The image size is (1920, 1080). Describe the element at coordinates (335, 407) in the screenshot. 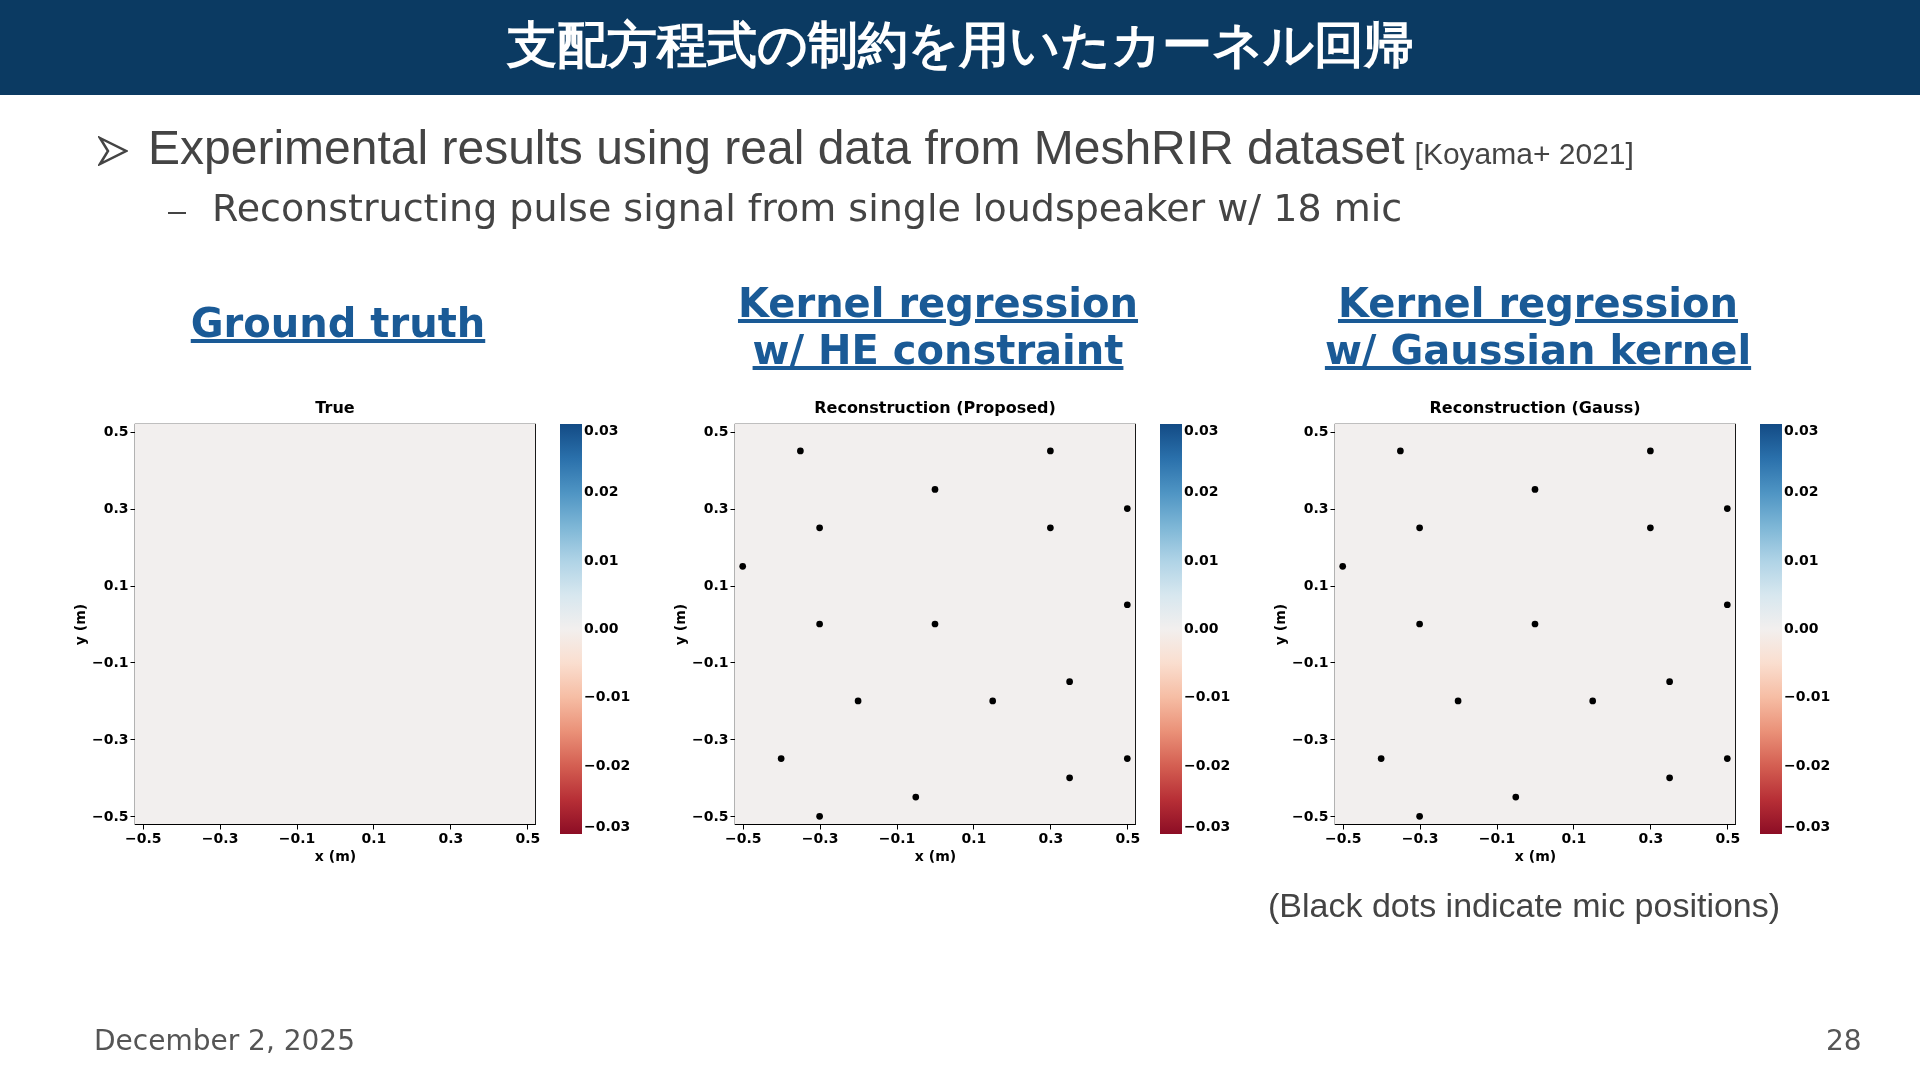

I see `chart-title: True` at that location.